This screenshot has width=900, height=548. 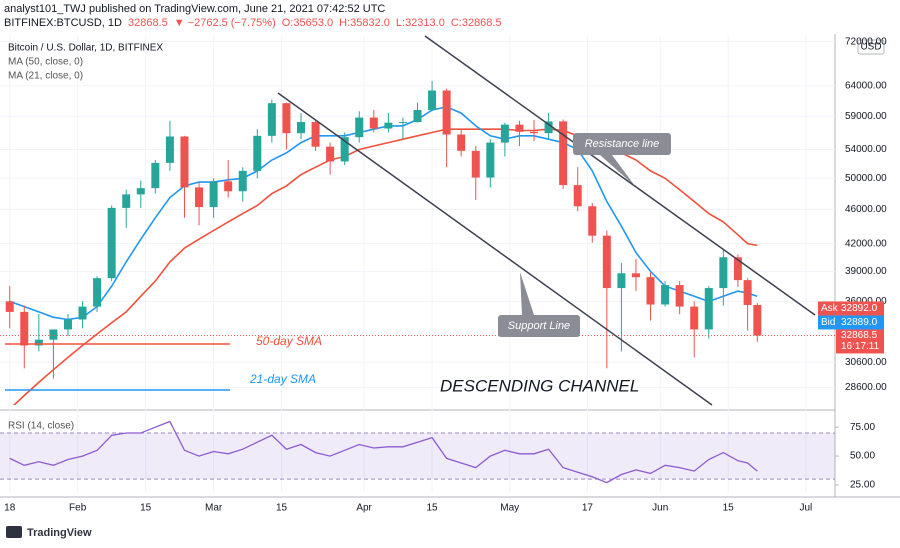 I want to click on x-tick-label: Jun, so click(x=660, y=508).